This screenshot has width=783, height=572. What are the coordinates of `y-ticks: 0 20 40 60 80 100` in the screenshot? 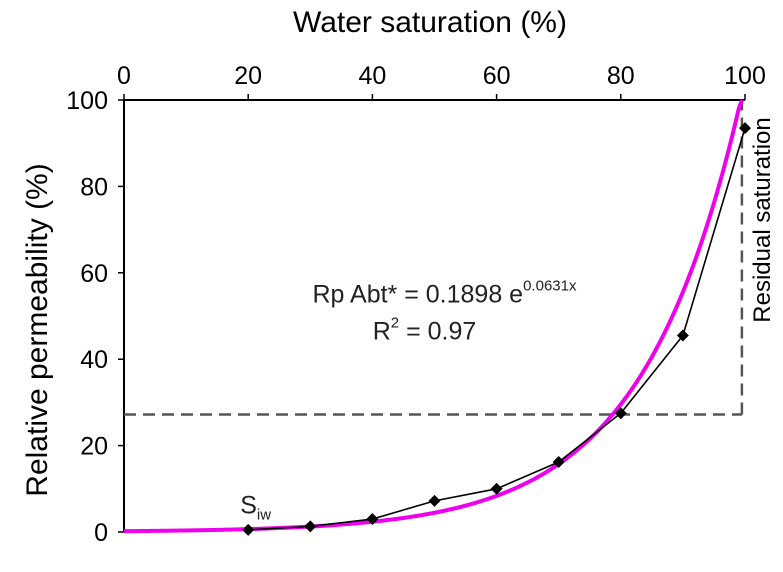 It's located at (95, 317).